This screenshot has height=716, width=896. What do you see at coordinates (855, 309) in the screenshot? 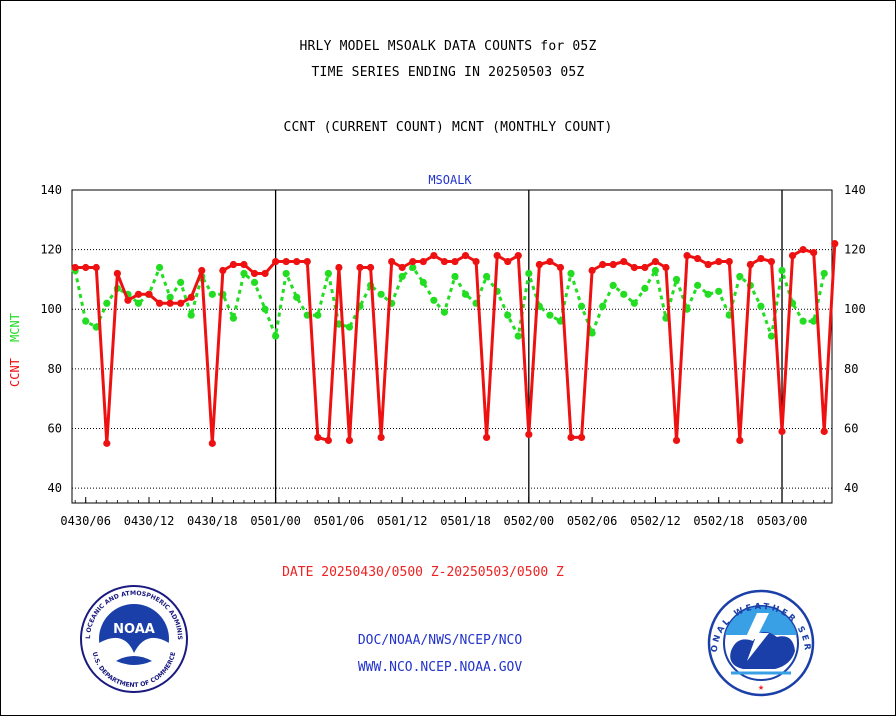
I see `y-tick-right-100: 100` at bounding box center [855, 309].